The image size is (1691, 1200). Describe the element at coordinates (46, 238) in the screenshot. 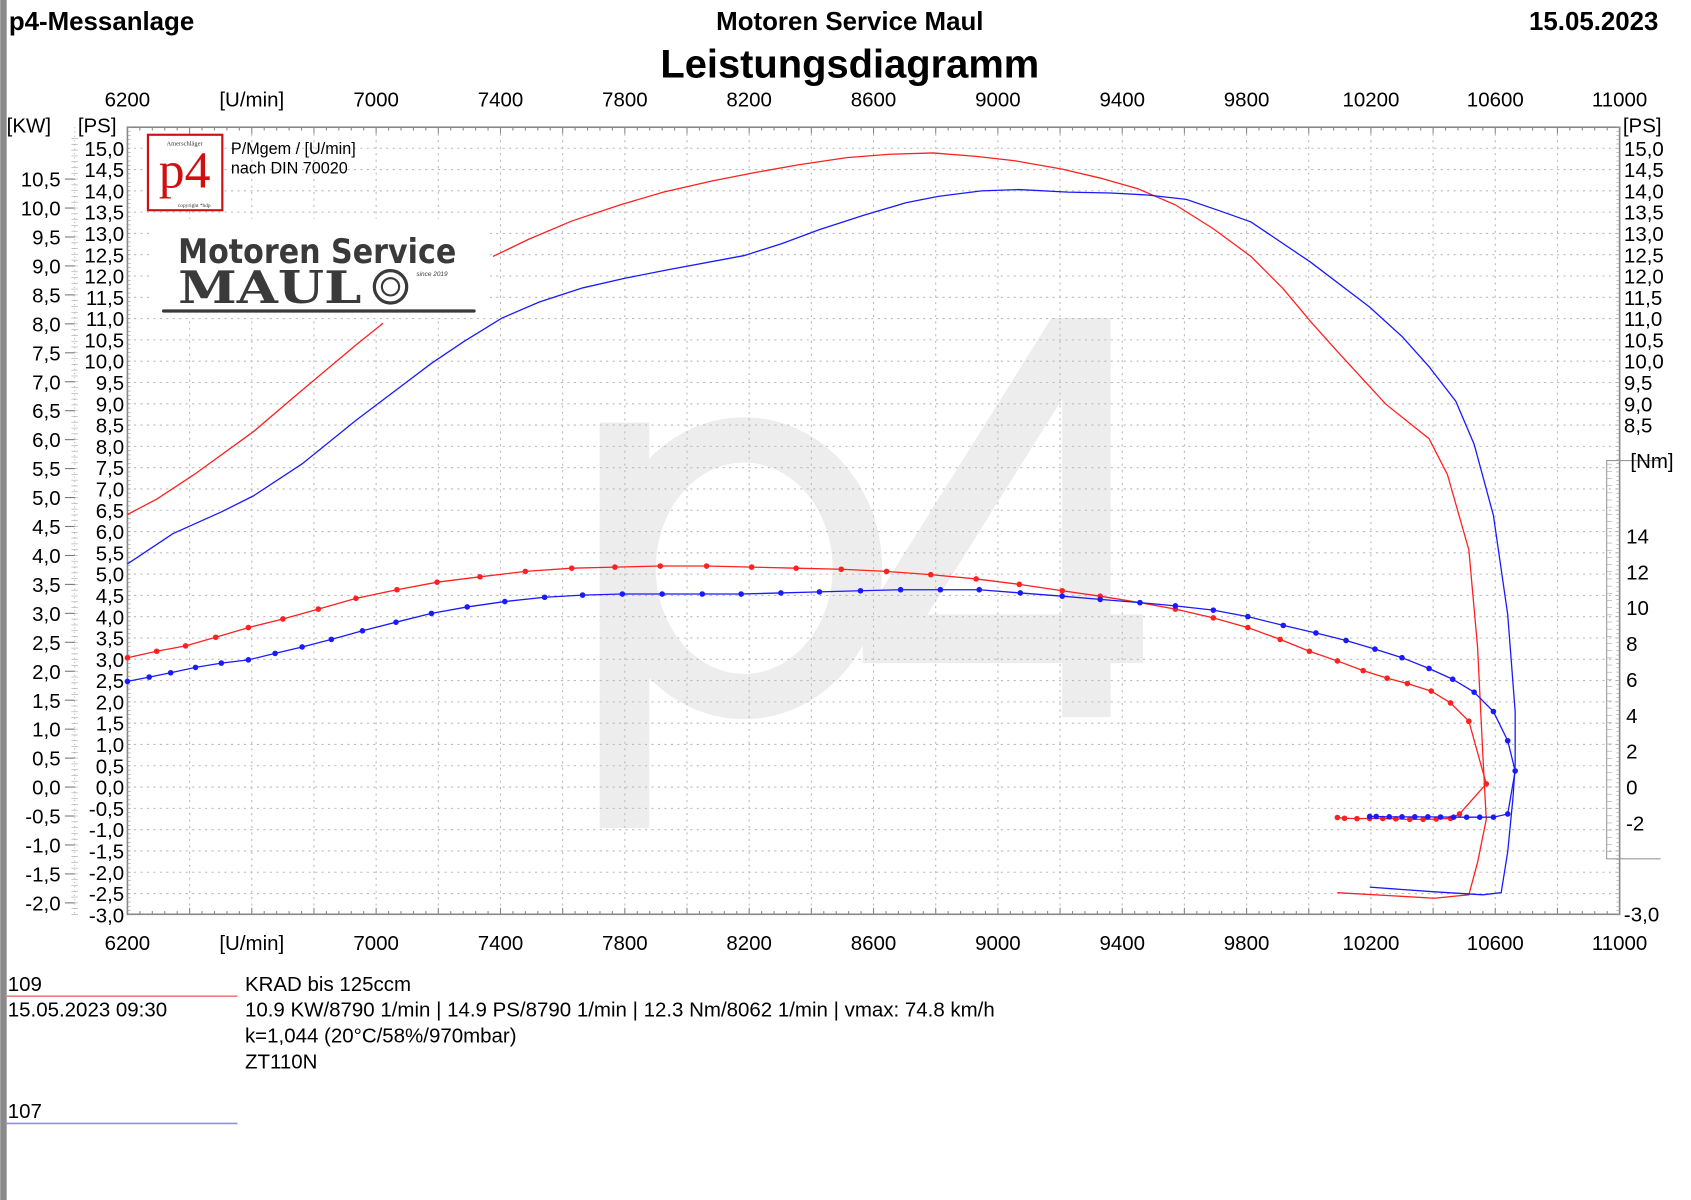

I see `kw-tick-label: 9,5` at that location.